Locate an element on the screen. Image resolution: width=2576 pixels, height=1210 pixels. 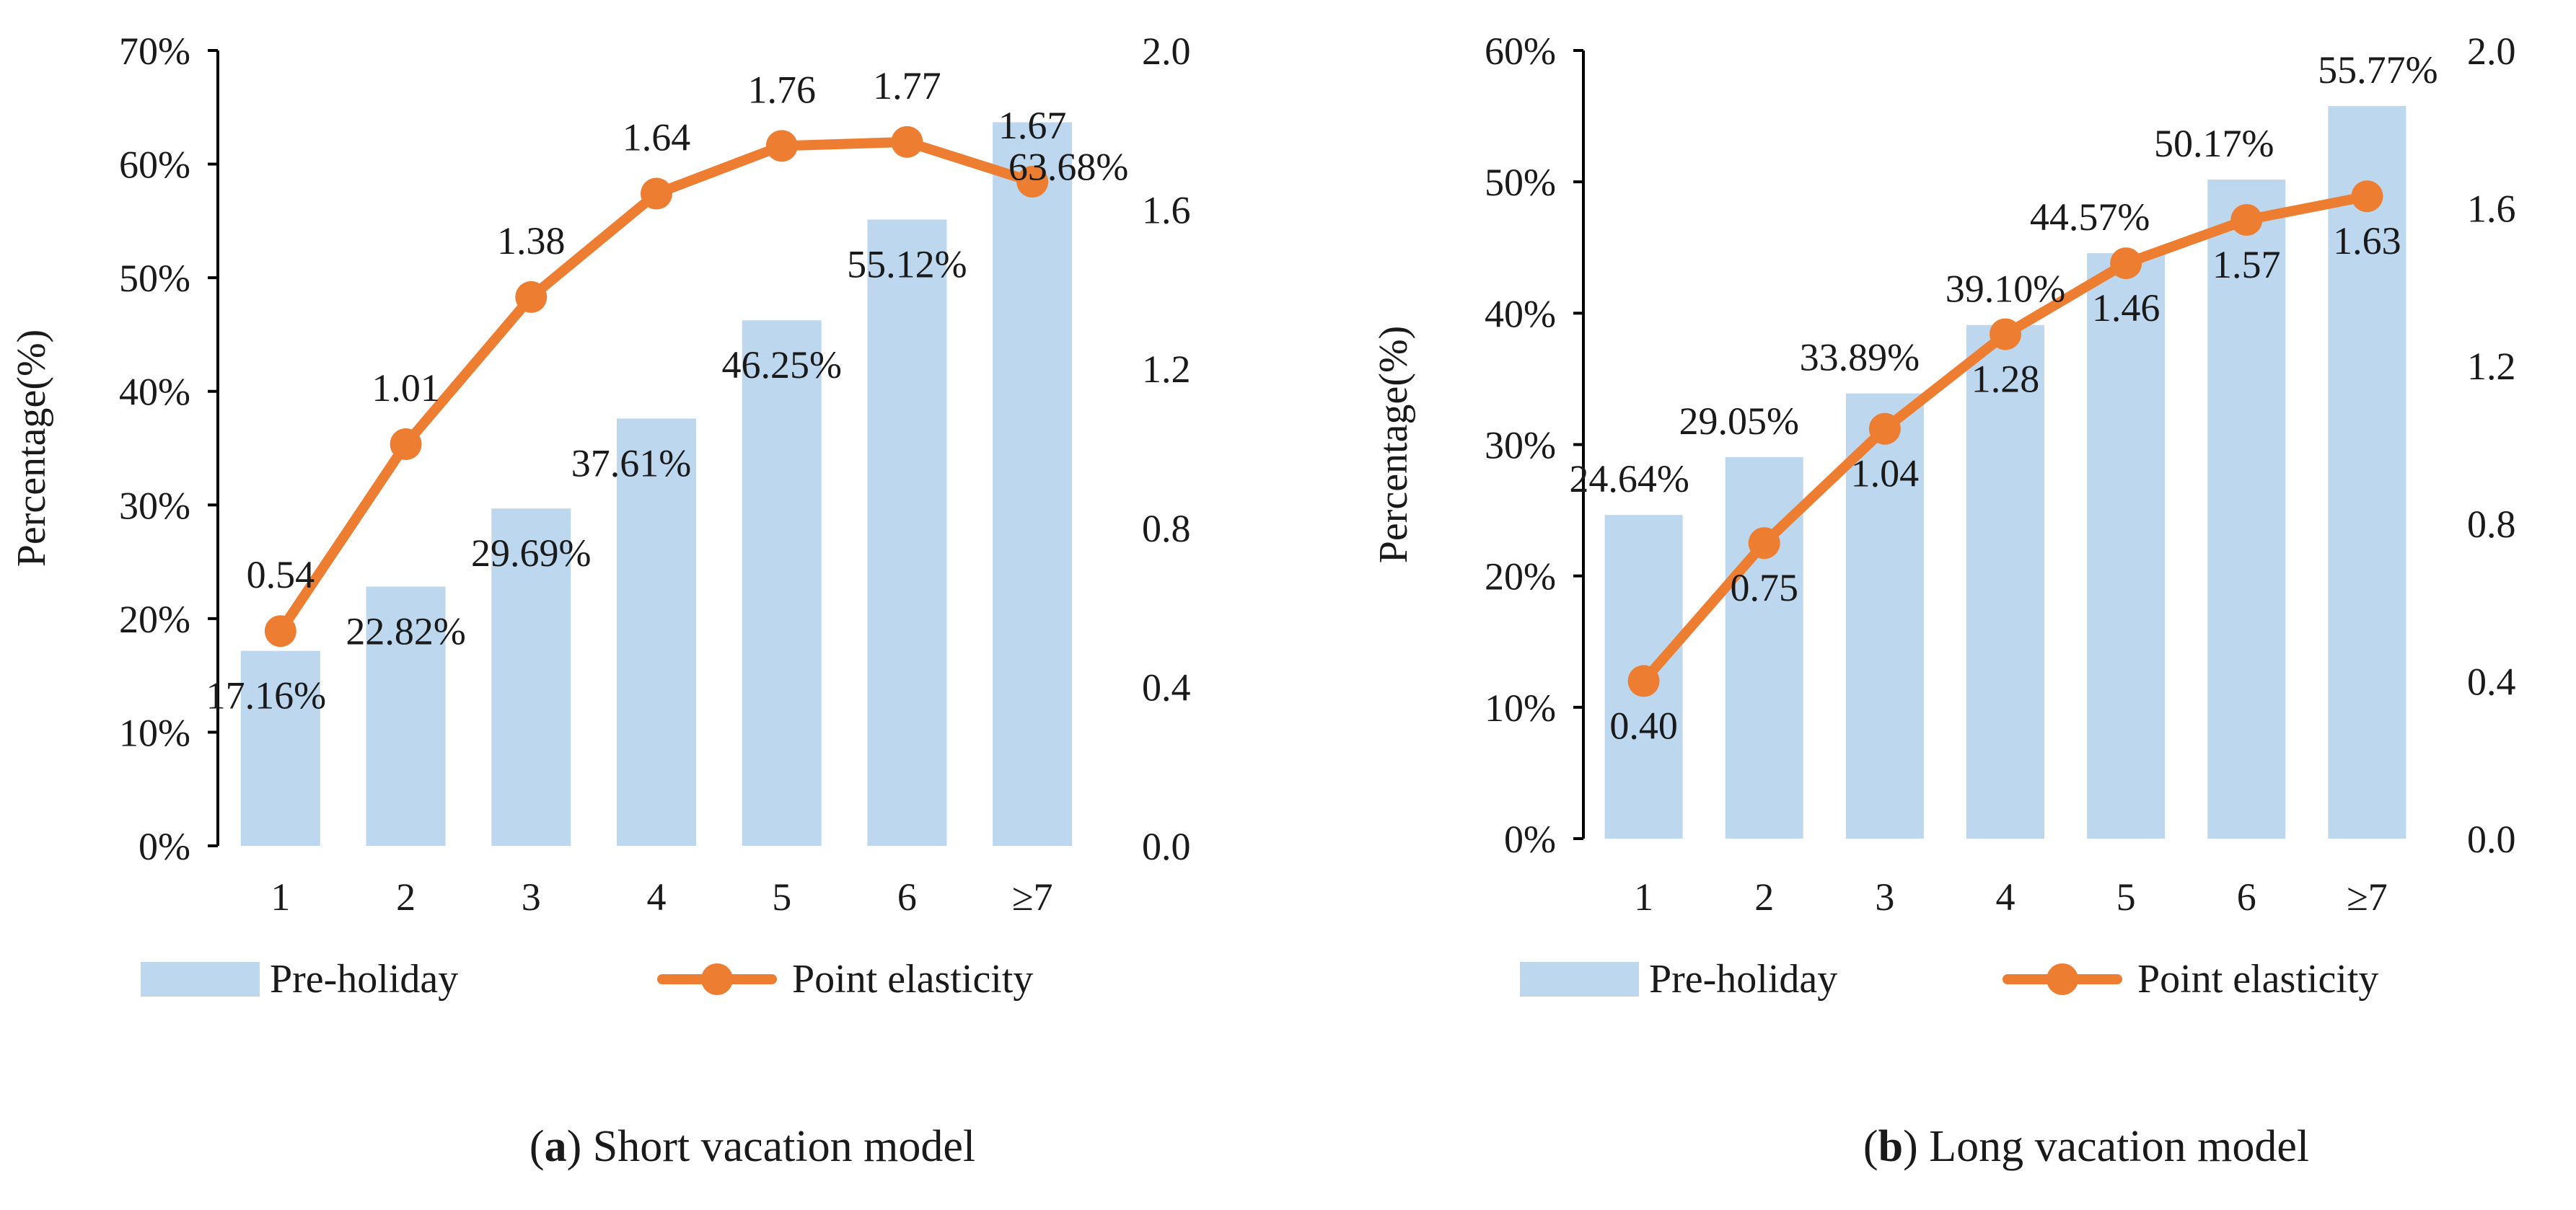
line-value-label: 1.04 is located at coordinates (1885, 474).